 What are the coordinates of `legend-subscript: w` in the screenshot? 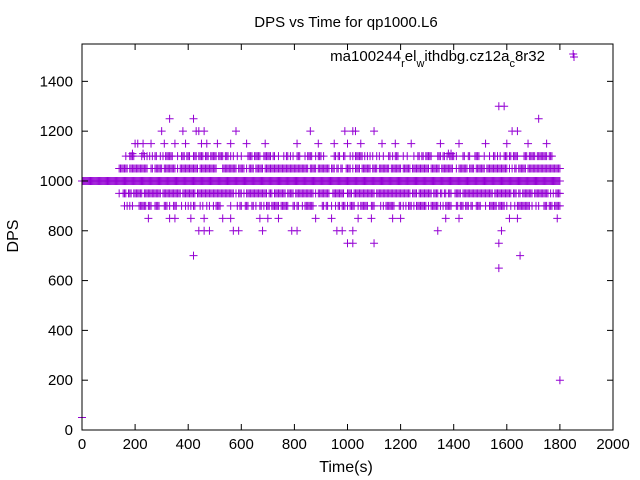 It's located at (419, 64).